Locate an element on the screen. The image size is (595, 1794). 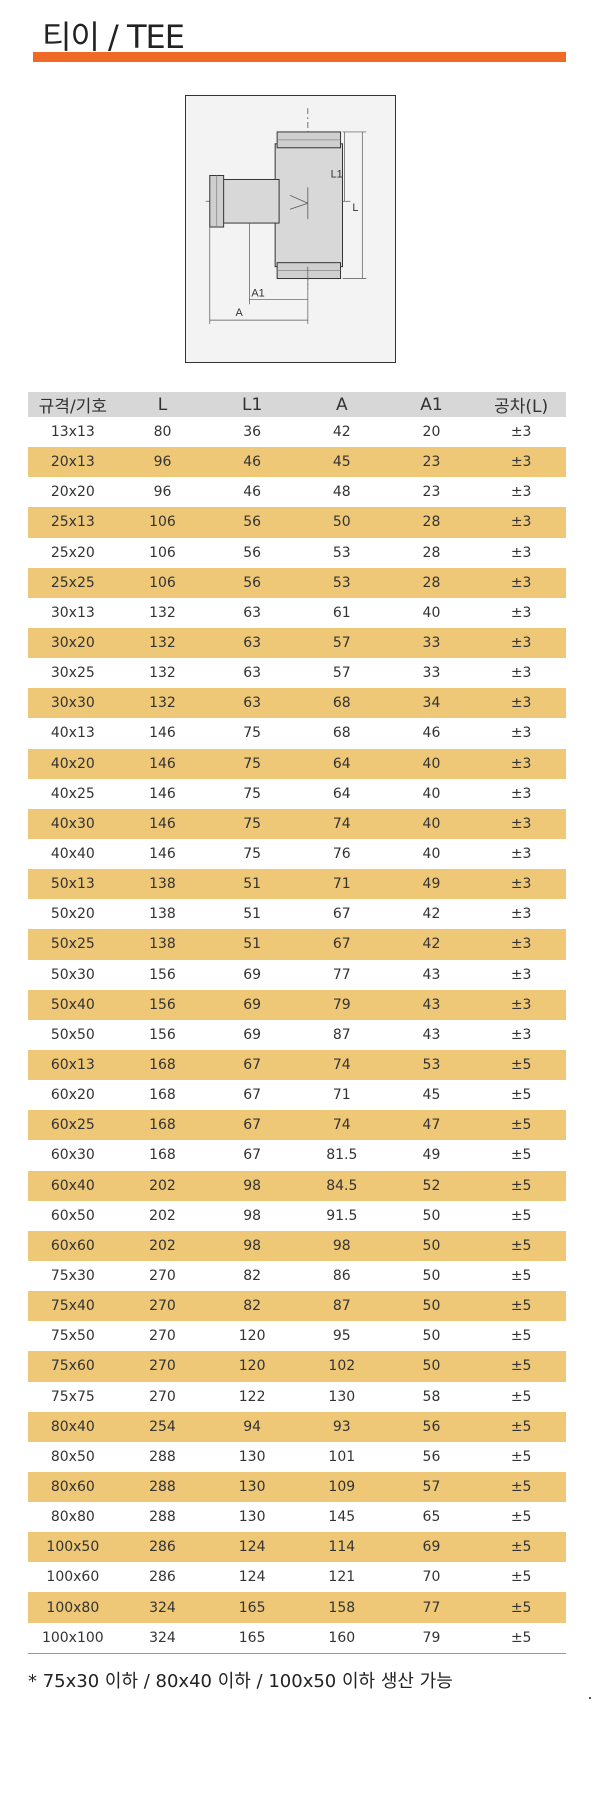
table-cell: 60x30 is located at coordinates (72, 1155).